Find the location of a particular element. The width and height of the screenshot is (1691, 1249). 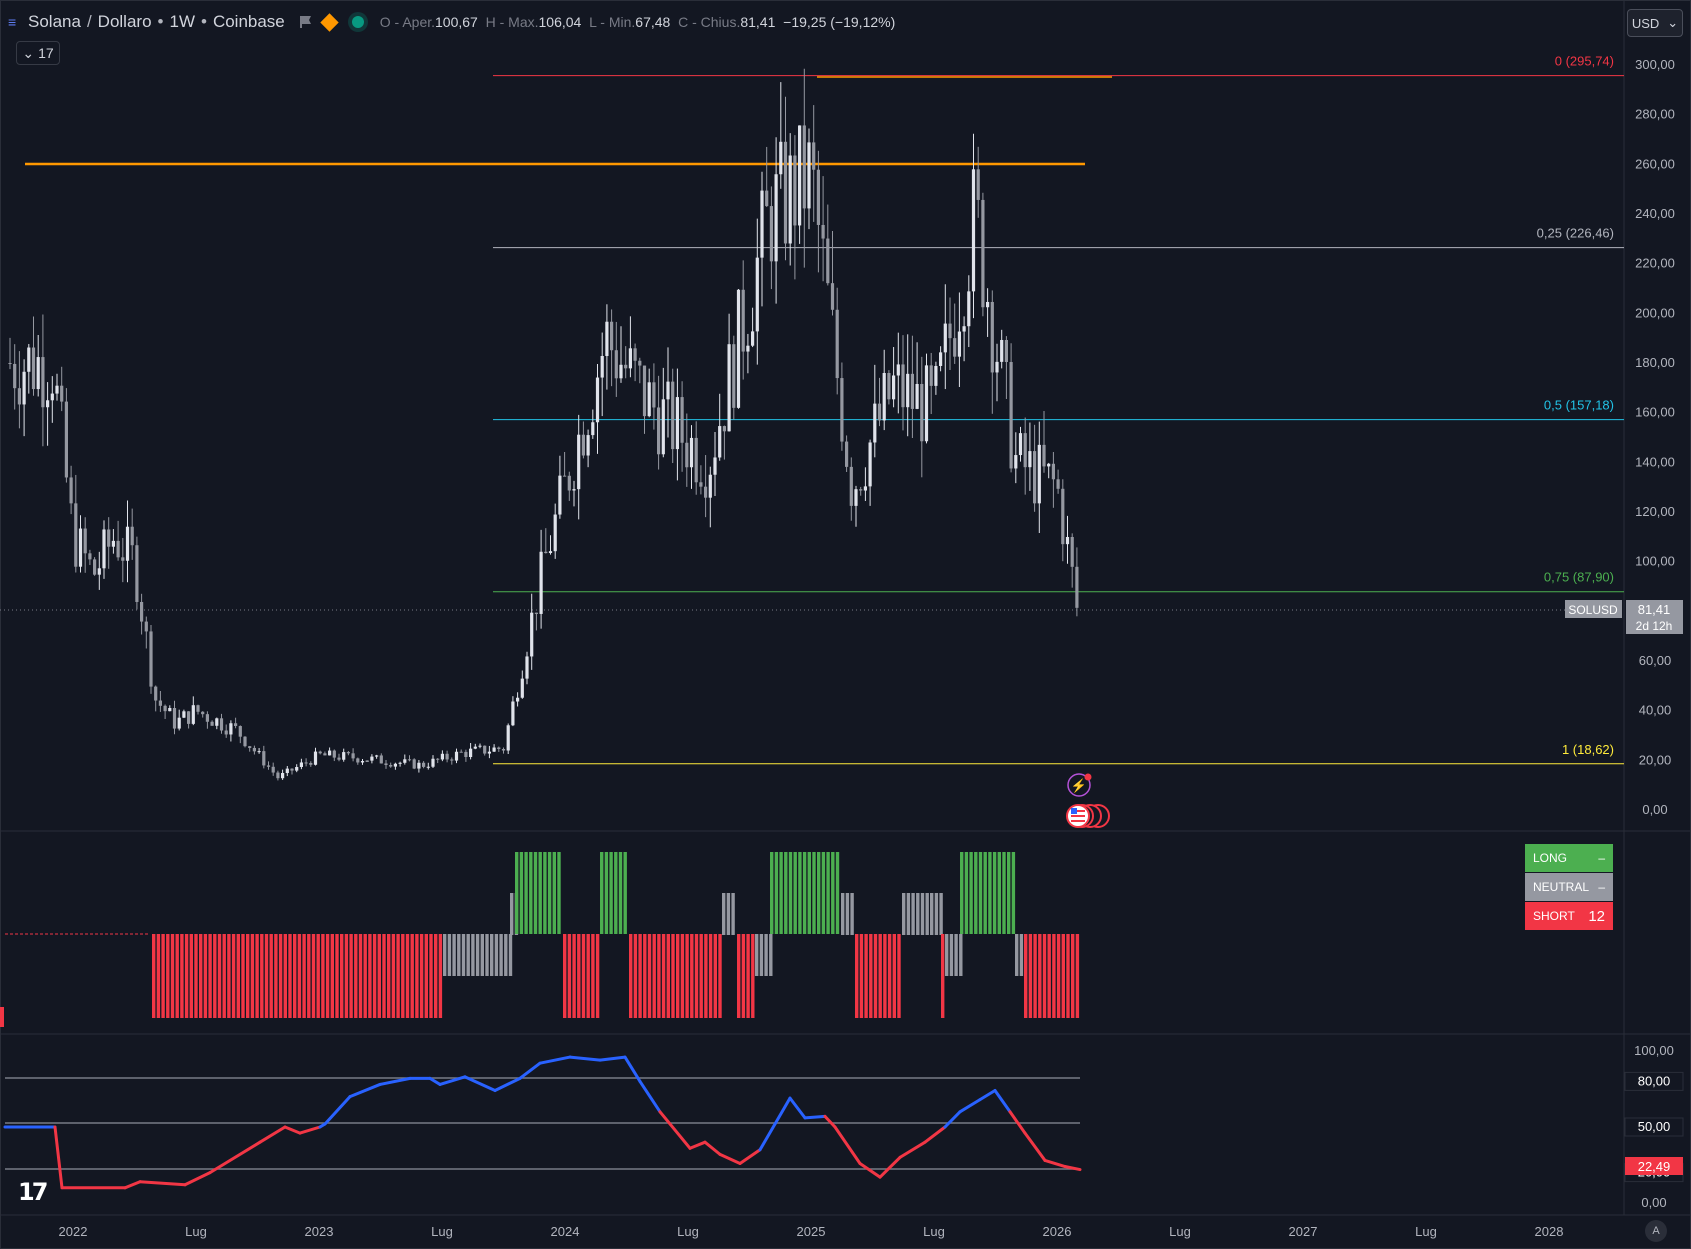

chevron-down-icon: ⌄ is located at coordinates (28, 52).